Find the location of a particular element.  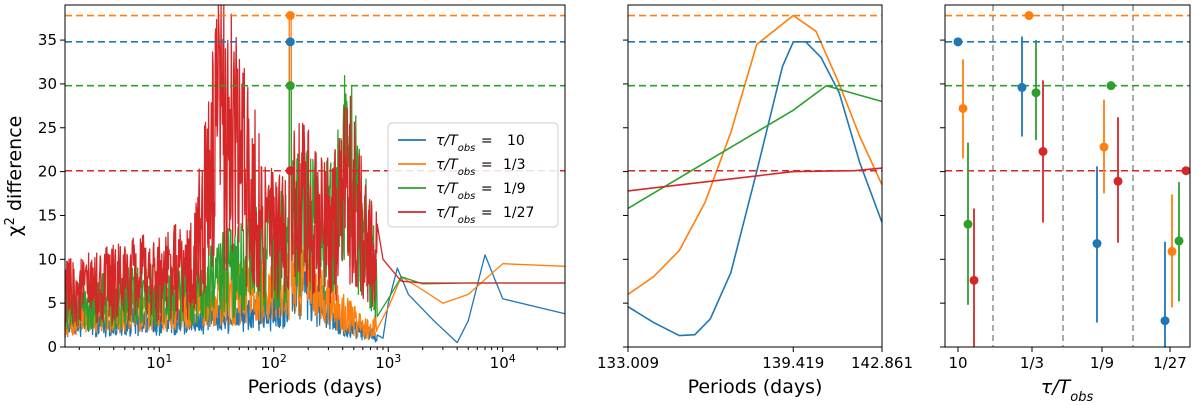

left-y-ticks: 0 5 10 15 20 25 30 35 is located at coordinates (51, 193).